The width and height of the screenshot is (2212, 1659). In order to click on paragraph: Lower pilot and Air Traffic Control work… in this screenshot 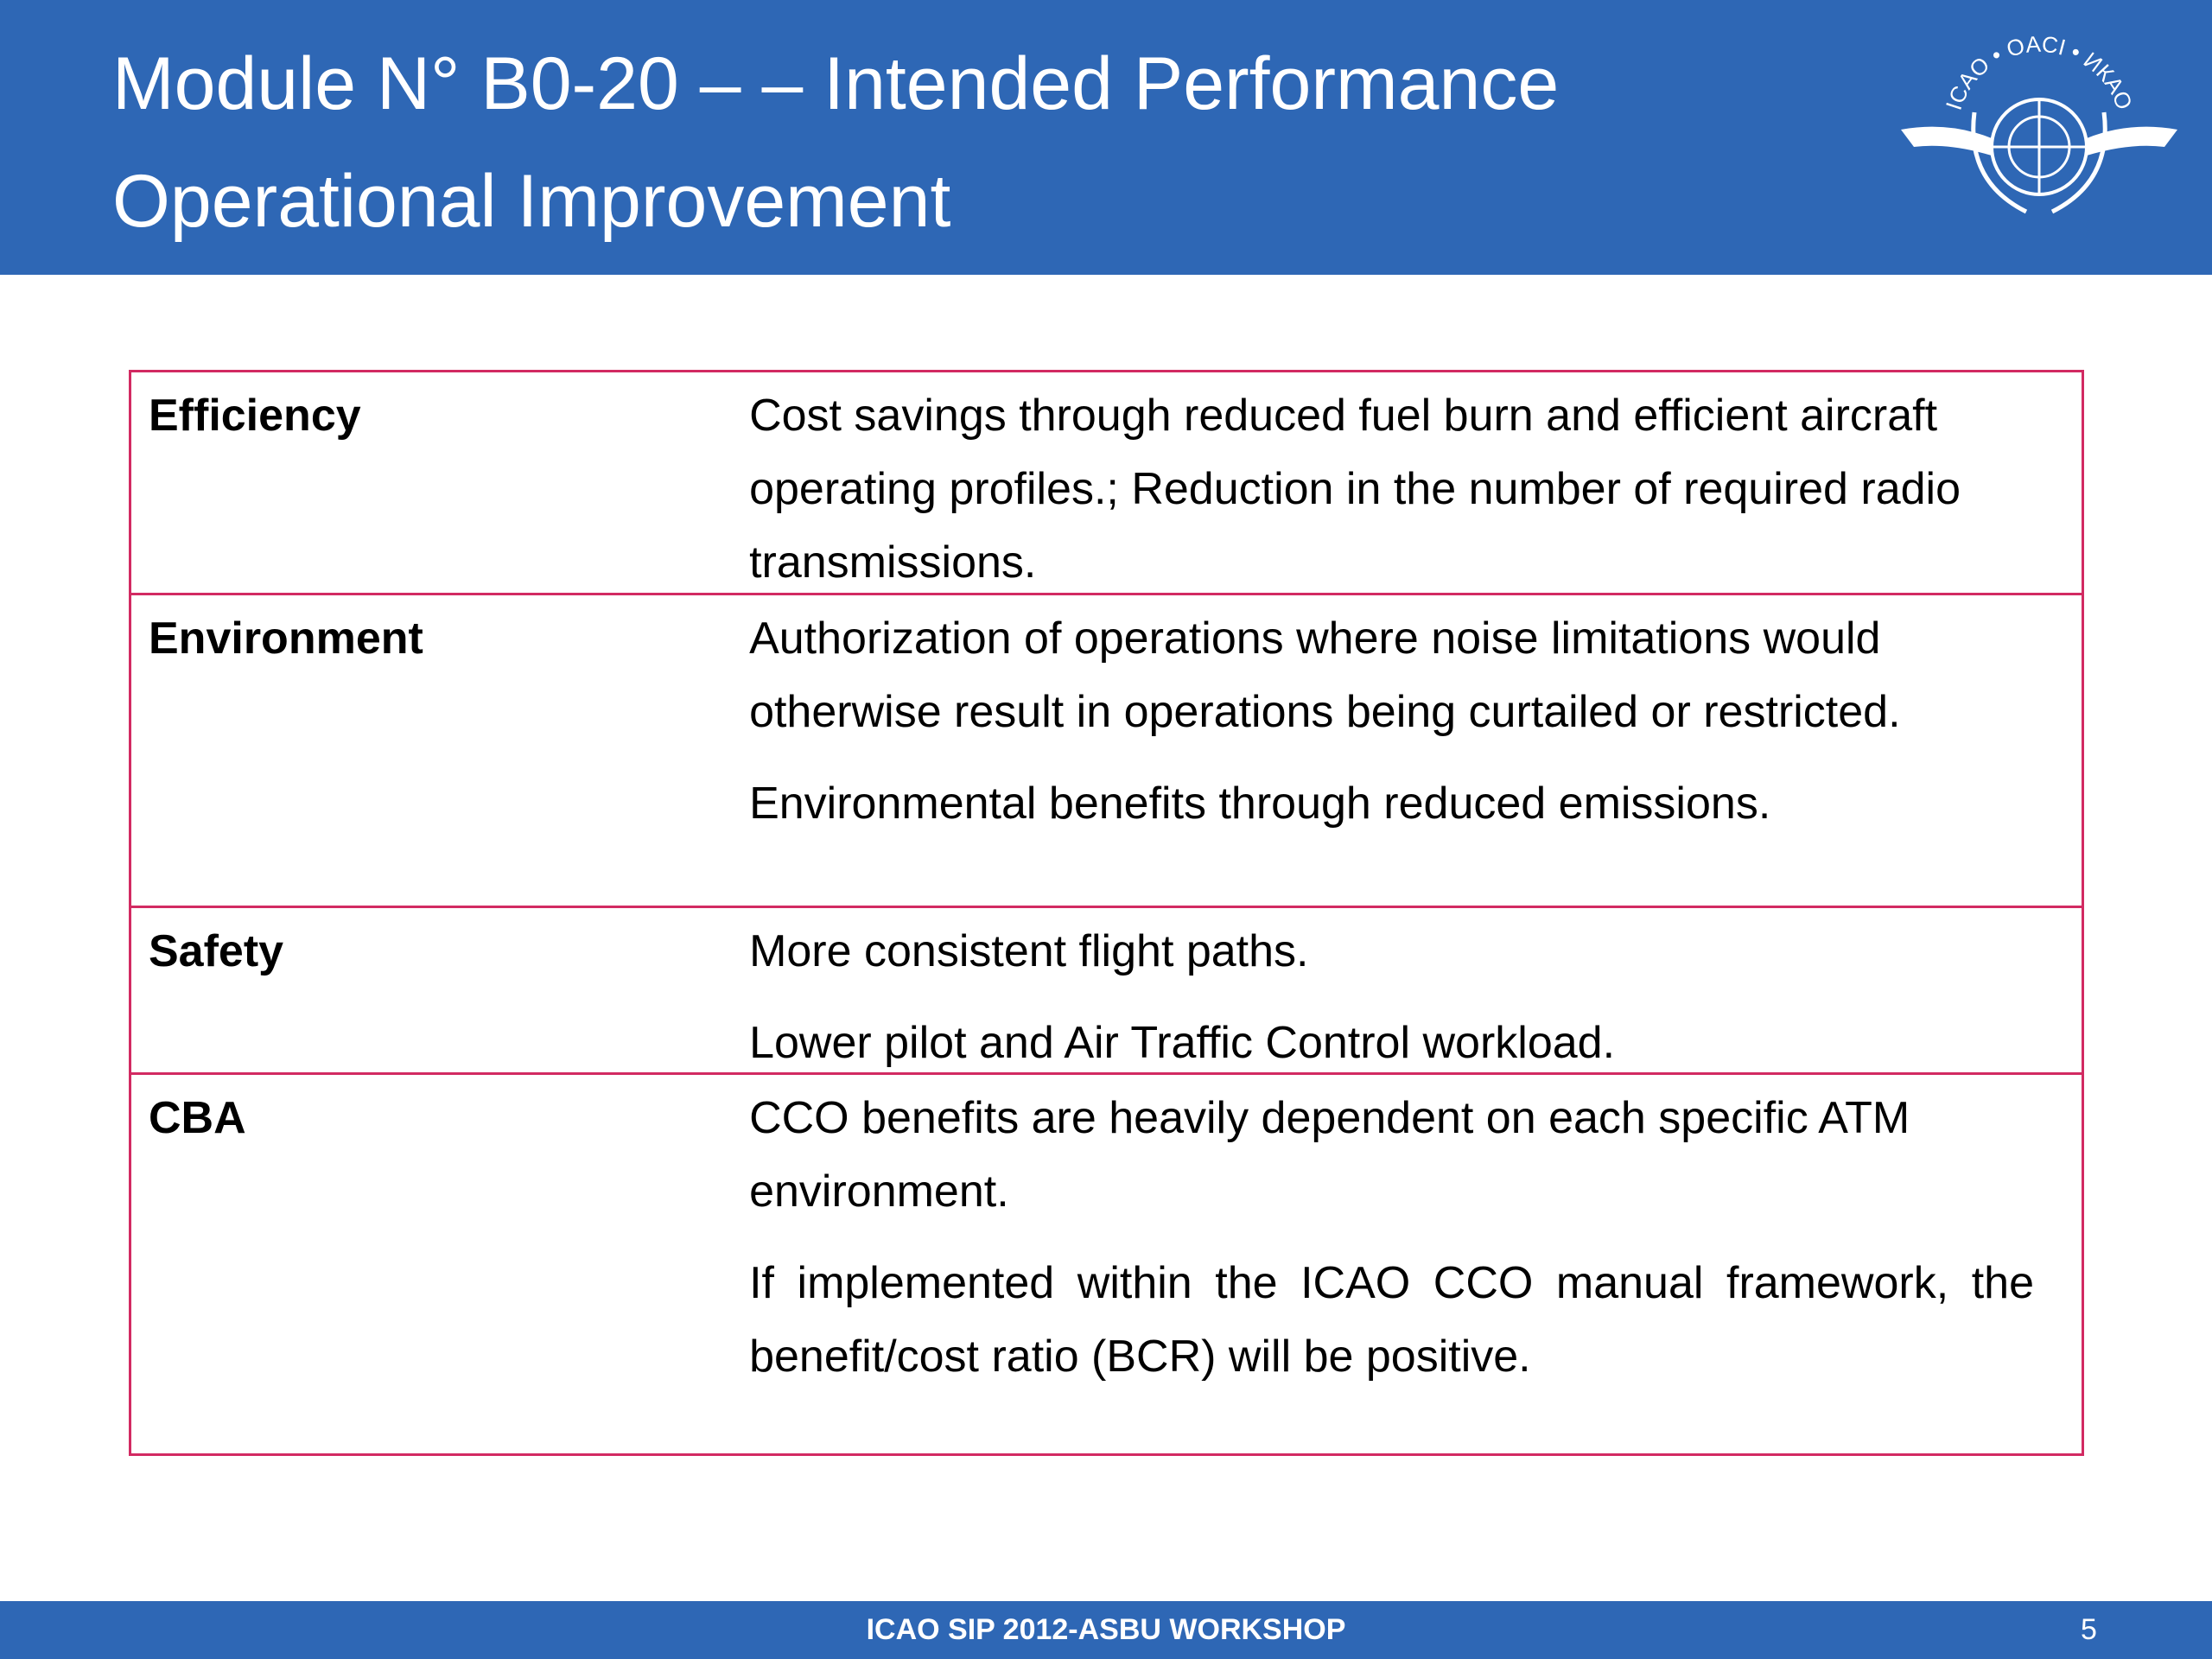, I will do `click(1182, 1043)`.